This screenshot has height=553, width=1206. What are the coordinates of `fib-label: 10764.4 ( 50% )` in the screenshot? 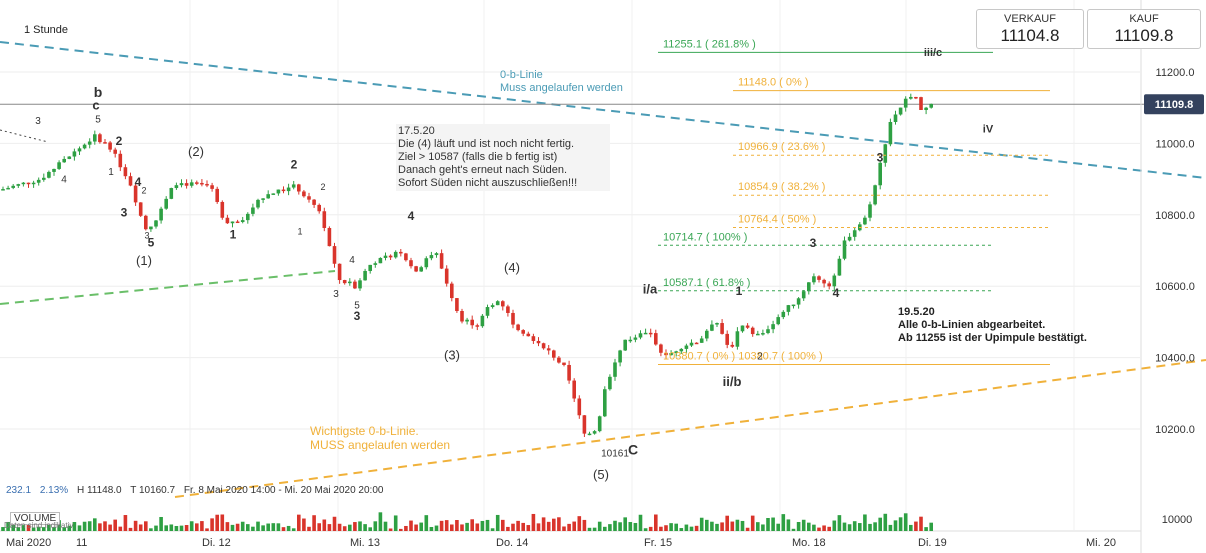 It's located at (777, 220).